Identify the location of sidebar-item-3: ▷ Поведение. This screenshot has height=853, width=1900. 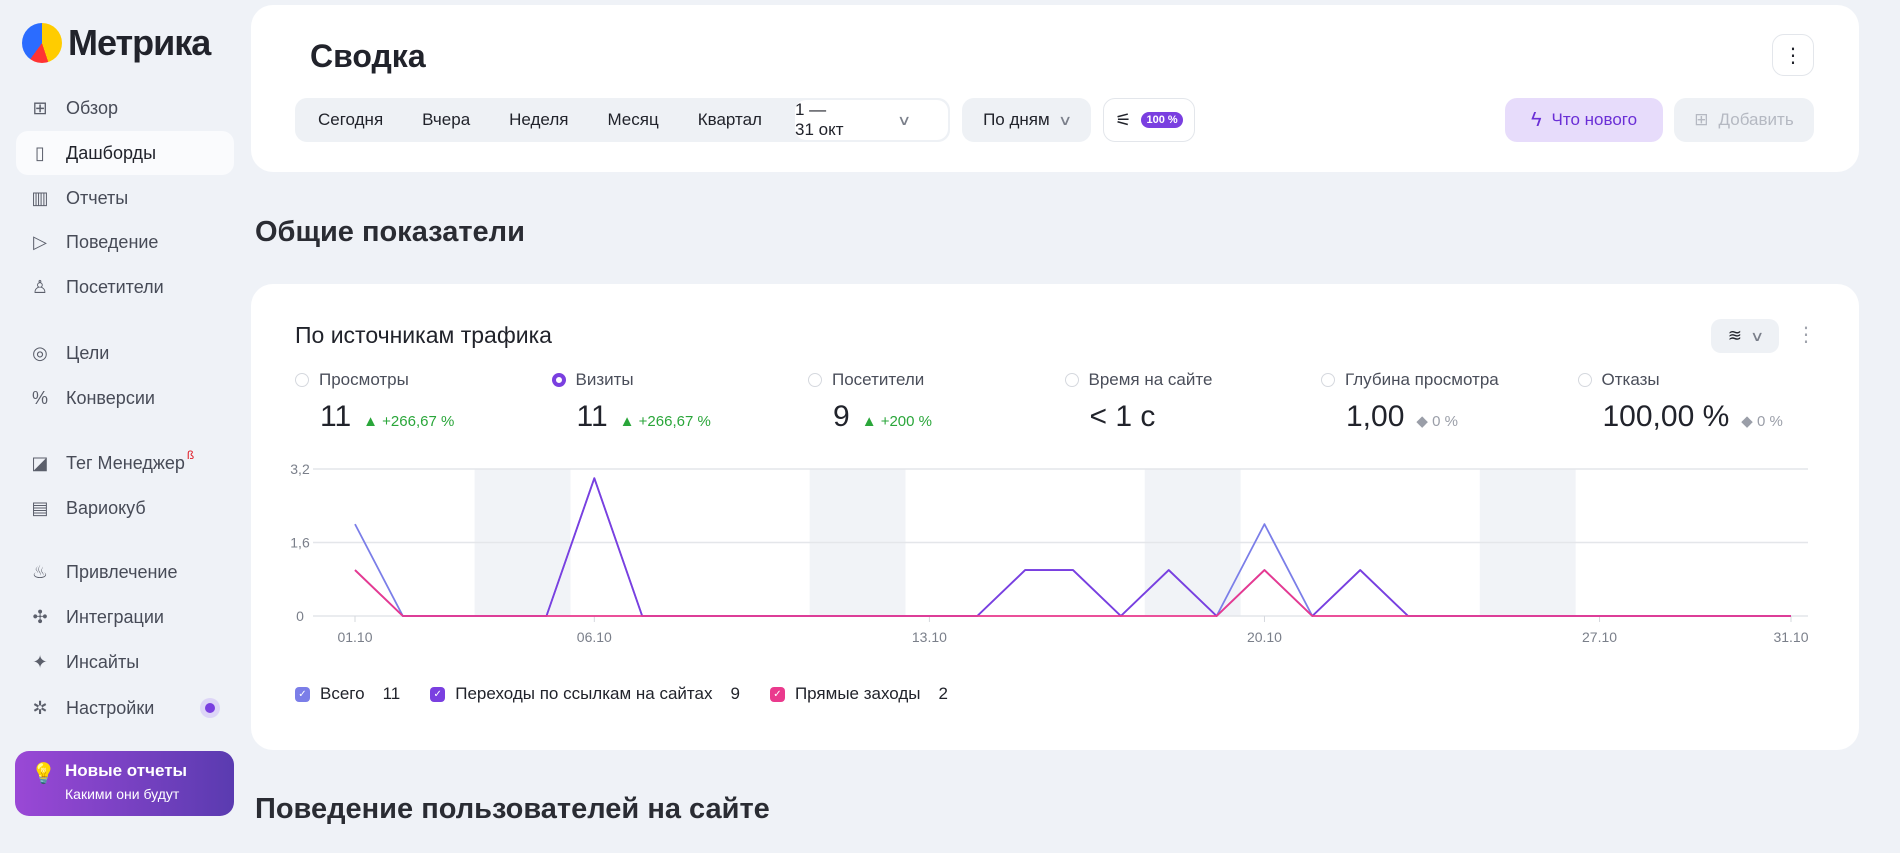
(125, 242).